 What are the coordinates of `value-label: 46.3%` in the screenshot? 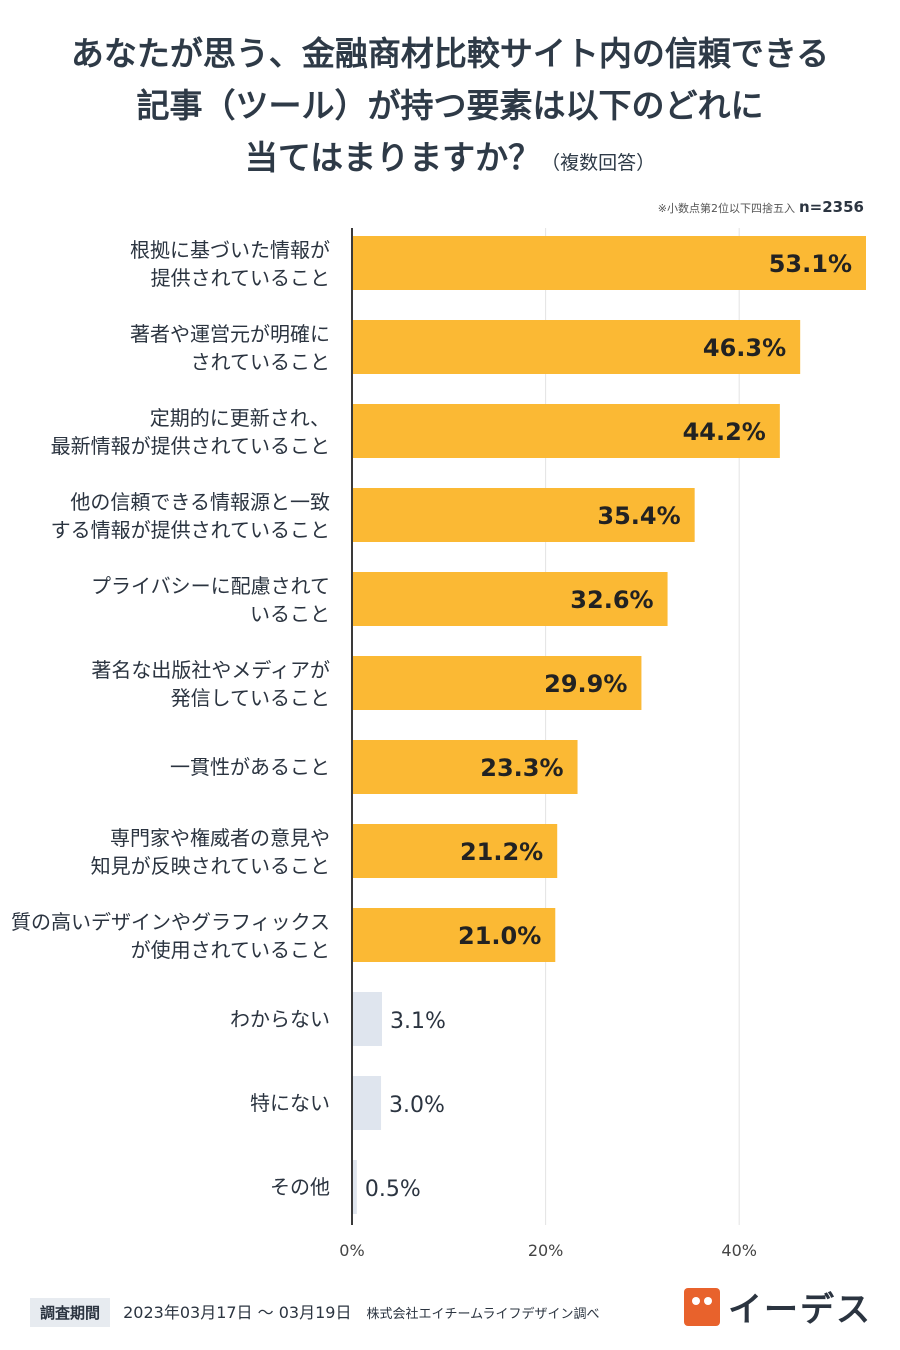 It's located at (744, 348).